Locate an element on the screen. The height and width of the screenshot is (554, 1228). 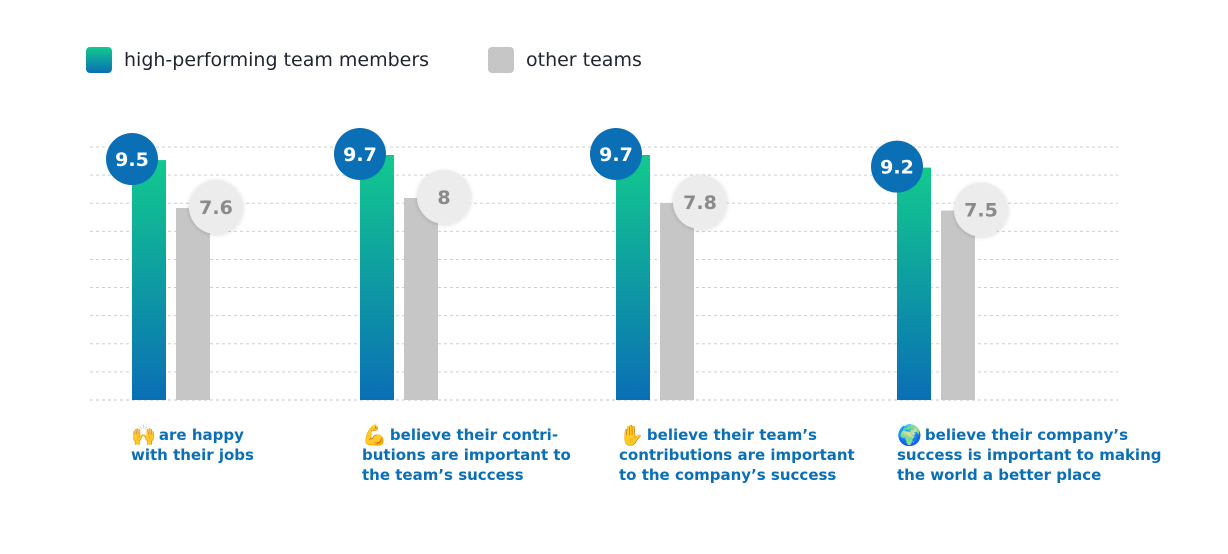
value-label-other: 8 is located at coordinates (443, 198).